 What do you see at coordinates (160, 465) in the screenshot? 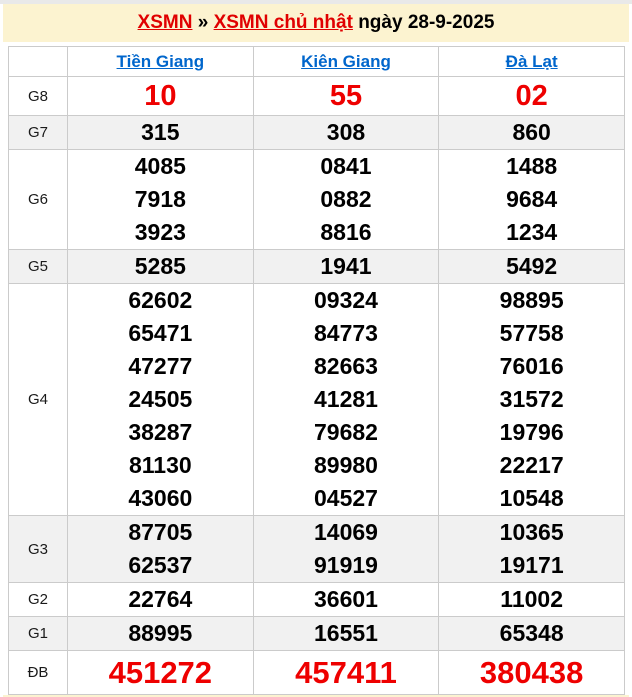
I see `result-number: 81130` at bounding box center [160, 465].